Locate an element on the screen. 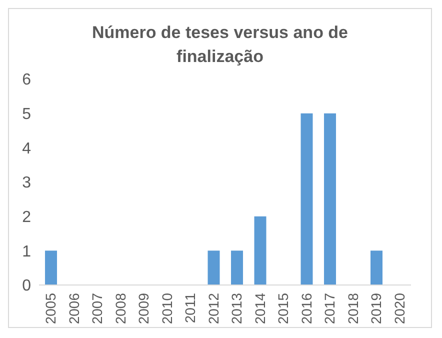  x-tick-label: 2011 is located at coordinates (190, 308).